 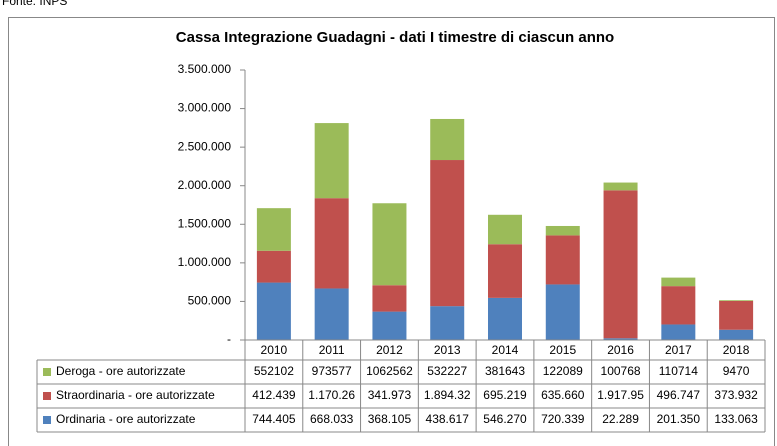 What do you see at coordinates (34, 4) in the screenshot?
I see `source: Fonte: INPS` at bounding box center [34, 4].